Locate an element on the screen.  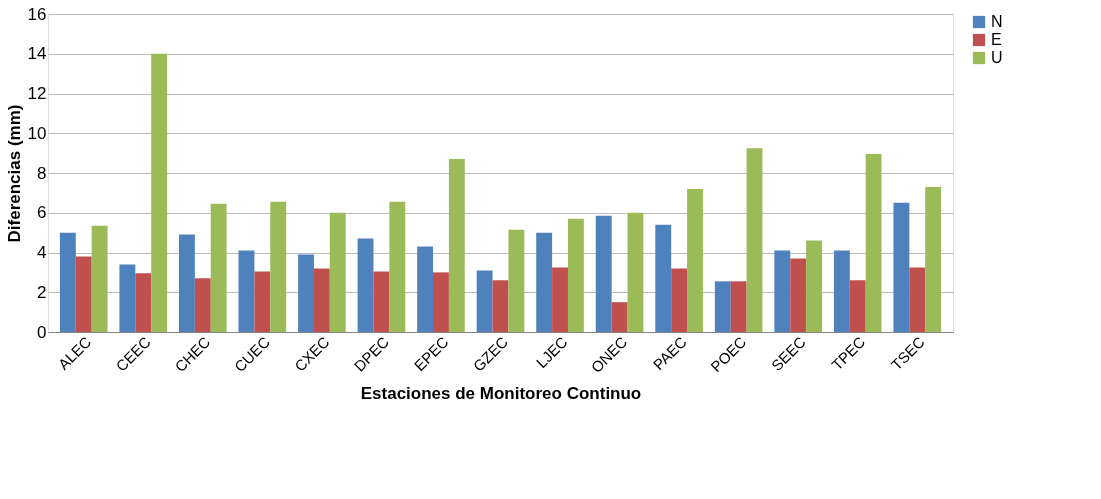
y-tick-label: 12 is located at coordinates (37, 93).